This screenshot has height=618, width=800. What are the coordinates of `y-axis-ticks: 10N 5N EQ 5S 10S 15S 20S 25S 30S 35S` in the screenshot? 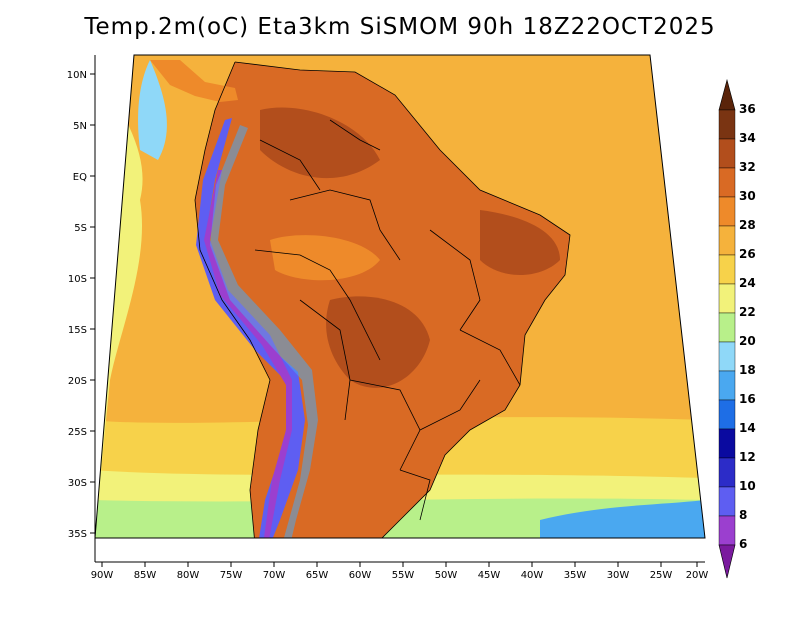 It's located at (81, 305).